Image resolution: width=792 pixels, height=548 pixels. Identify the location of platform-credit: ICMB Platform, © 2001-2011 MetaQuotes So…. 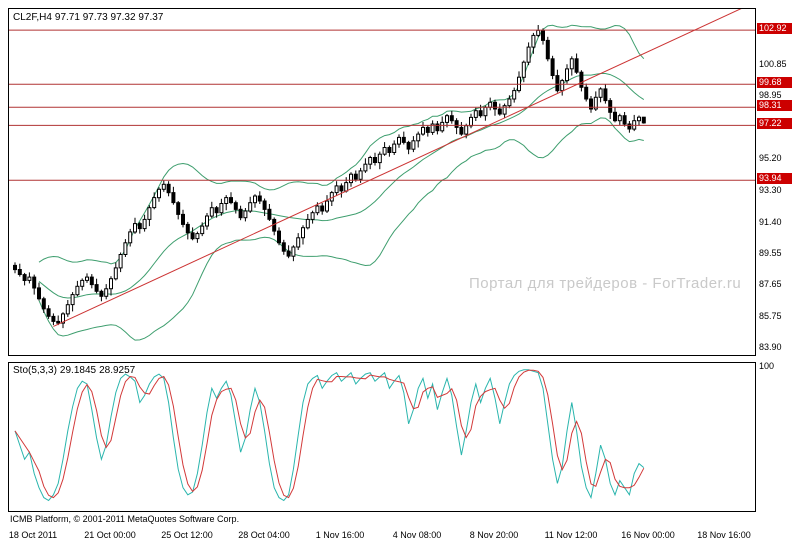
(125, 519).